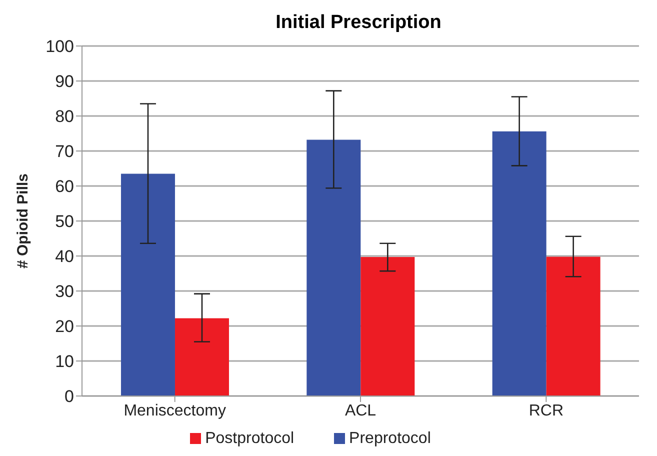  Describe the element at coordinates (23, 221) in the screenshot. I see `y-axis-title: # Opioid Pills` at that location.